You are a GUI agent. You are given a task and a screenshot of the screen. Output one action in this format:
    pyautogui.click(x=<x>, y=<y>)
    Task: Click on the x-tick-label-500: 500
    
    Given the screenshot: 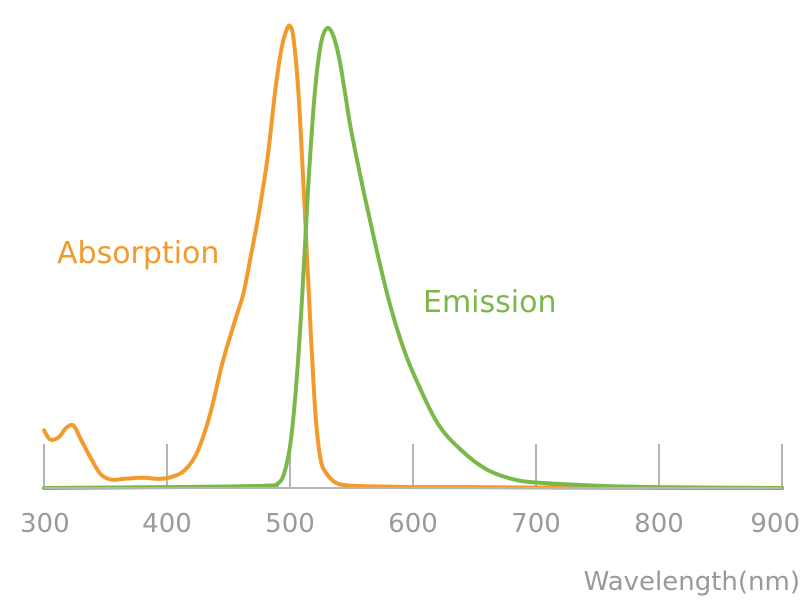 What is the action you would take?
    pyautogui.click(x=290, y=524)
    